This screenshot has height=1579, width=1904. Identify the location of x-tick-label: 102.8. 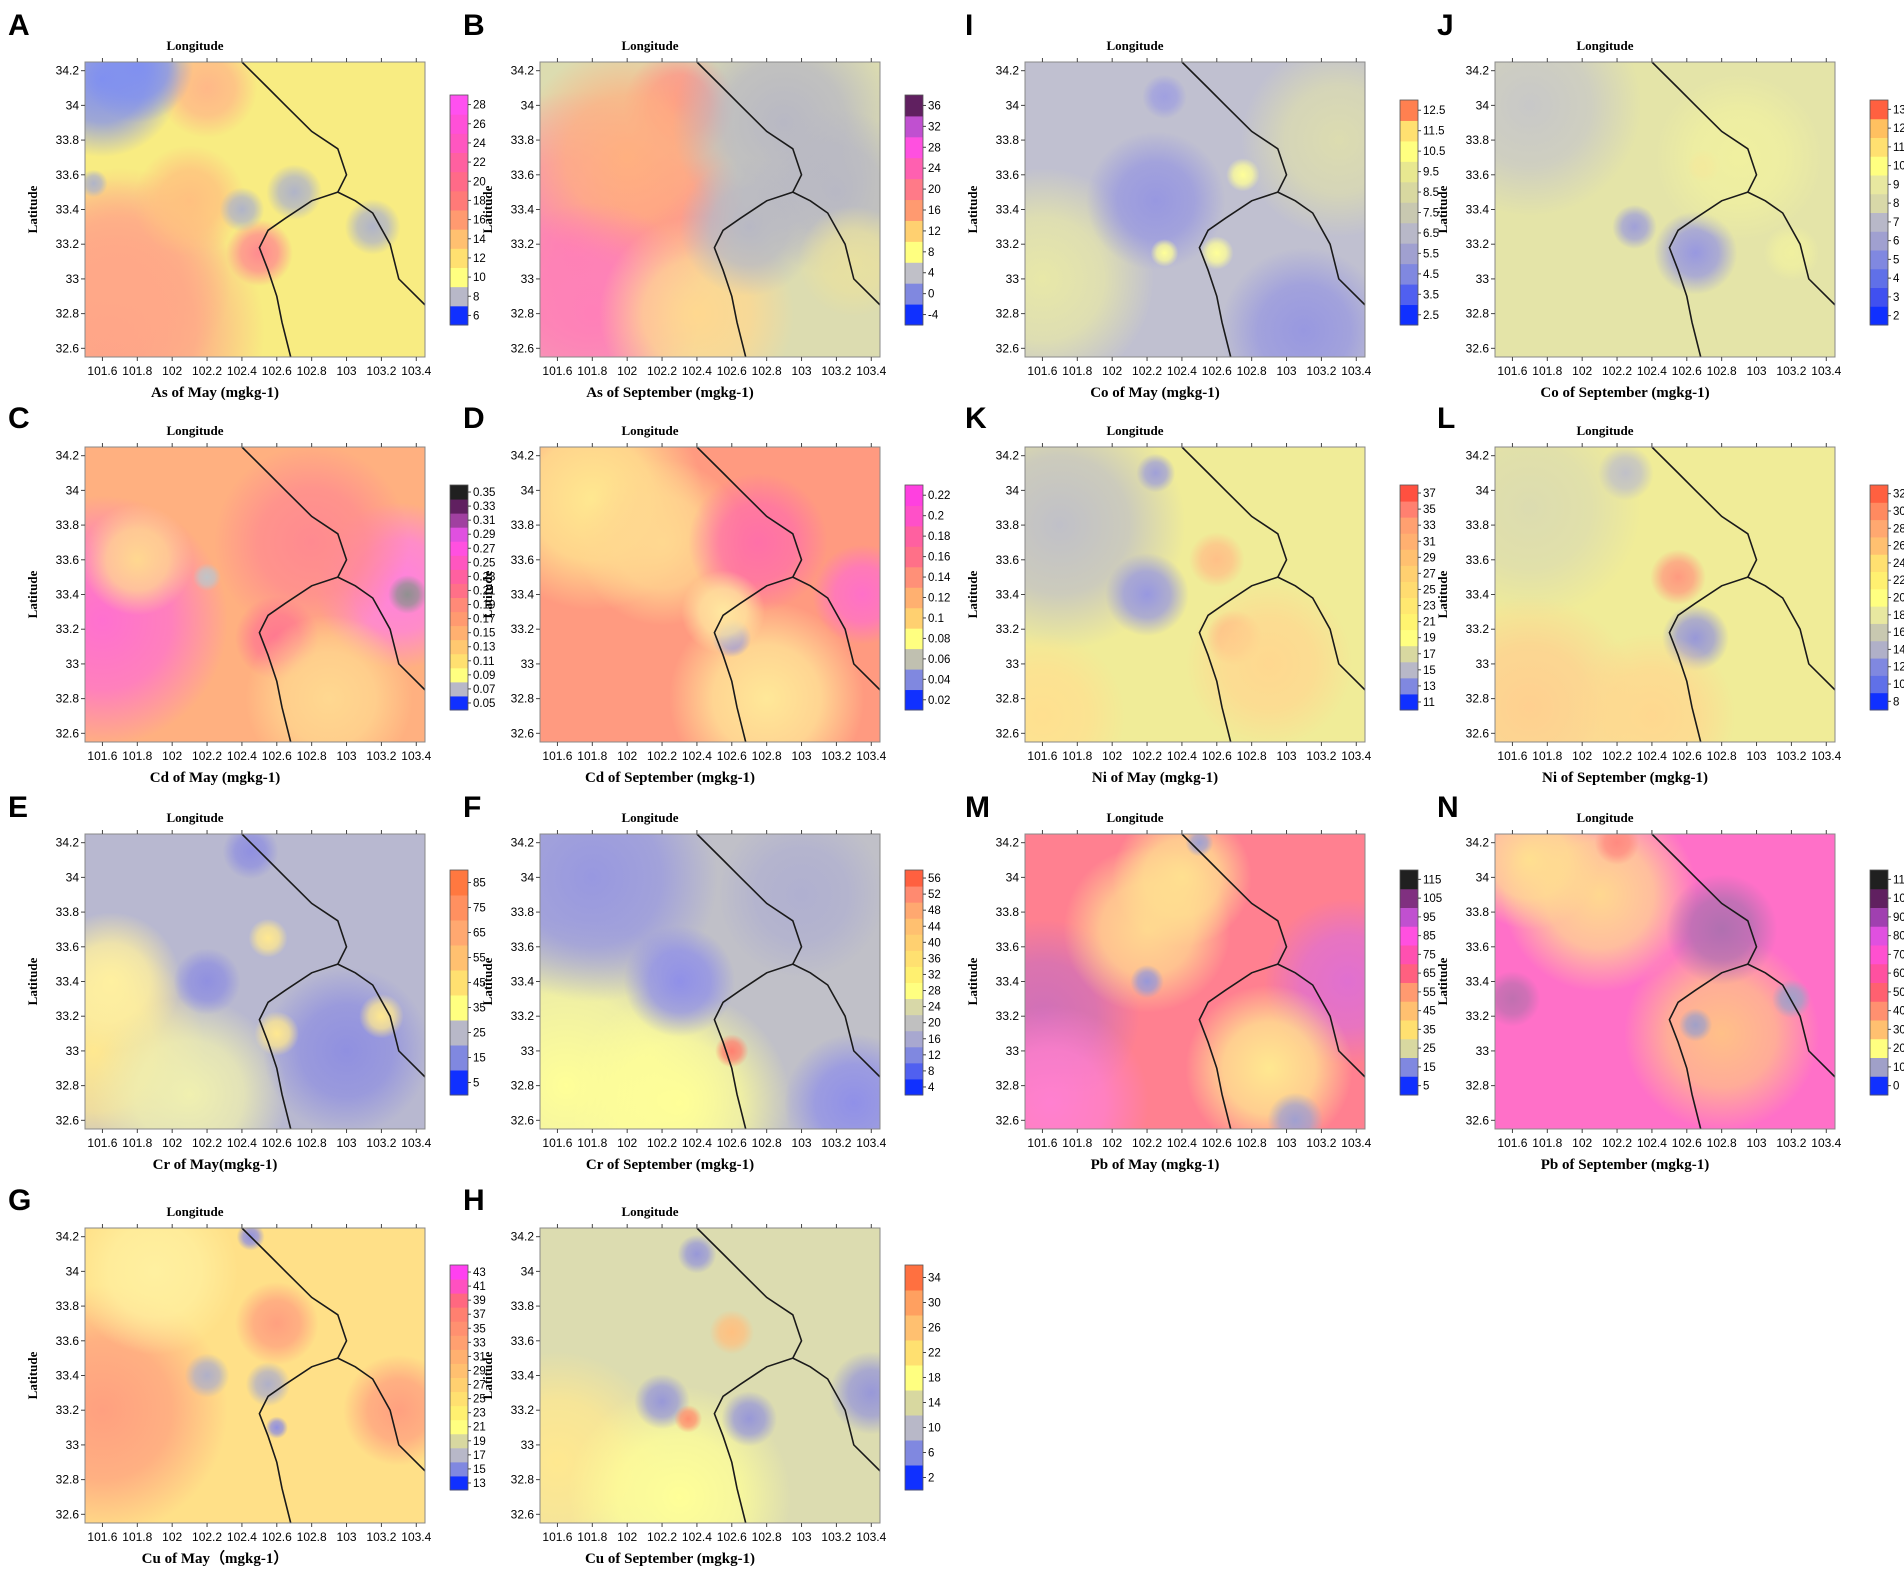
(1252, 756).